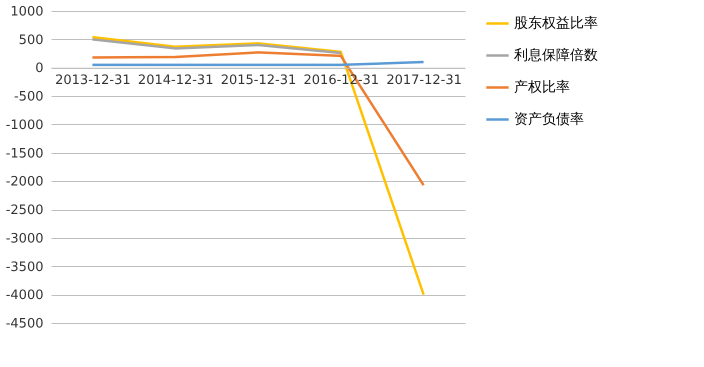  What do you see at coordinates (424, 80) in the screenshot?
I see `x-tick-label: 2017-12-31` at bounding box center [424, 80].